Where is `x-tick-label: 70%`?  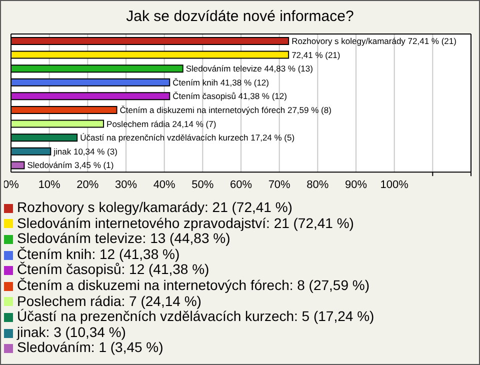
x-tick-label: 70% is located at coordinates (279, 185).